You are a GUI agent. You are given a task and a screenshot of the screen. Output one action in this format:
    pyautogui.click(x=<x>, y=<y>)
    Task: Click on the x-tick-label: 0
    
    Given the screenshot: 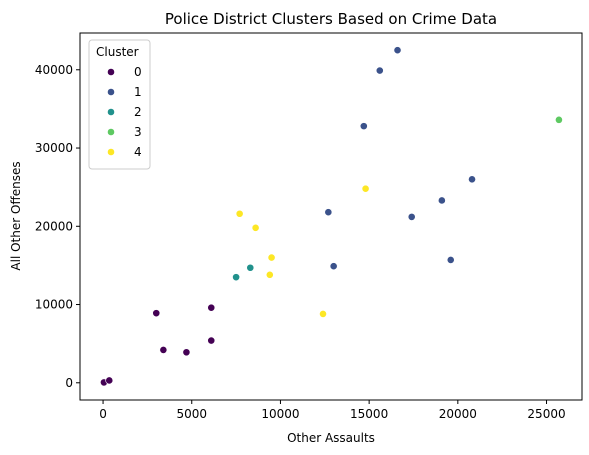 What is the action you would take?
    pyautogui.click(x=103, y=414)
    